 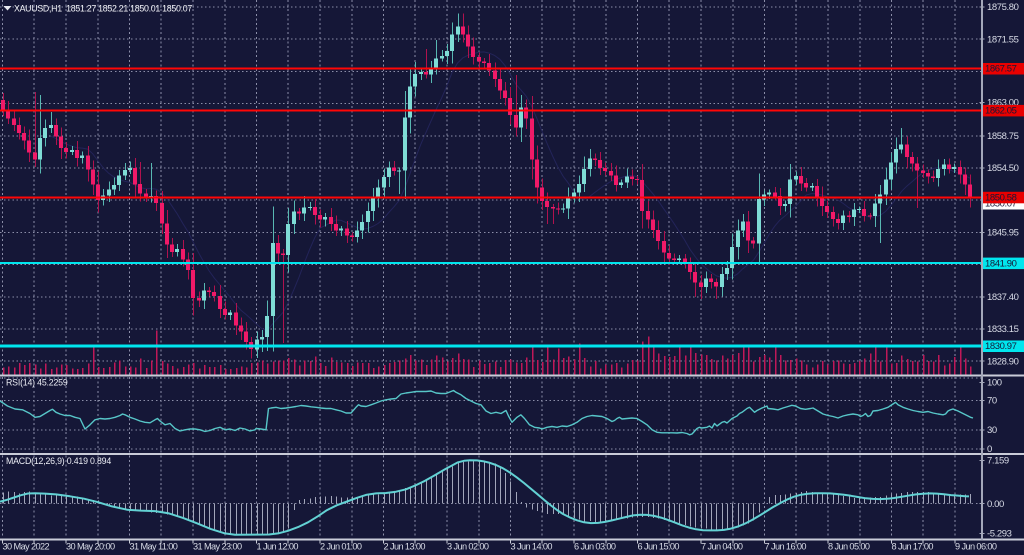 What do you see at coordinates (1001, 263) in the screenshot?
I see `svg-text: 1841.90` at bounding box center [1001, 263].